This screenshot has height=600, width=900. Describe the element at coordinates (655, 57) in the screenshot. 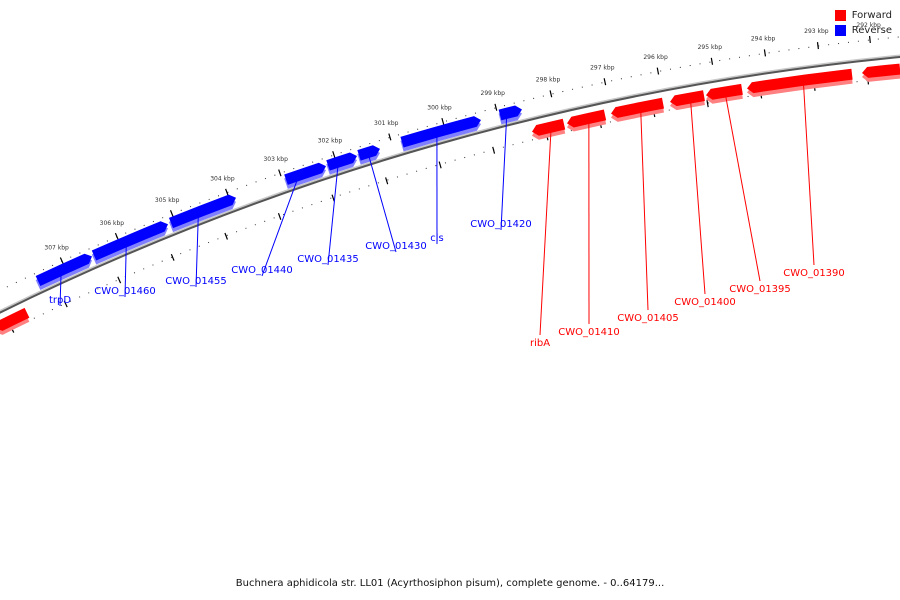

I see `ruler-tick-label: 296 kbp` at that location.